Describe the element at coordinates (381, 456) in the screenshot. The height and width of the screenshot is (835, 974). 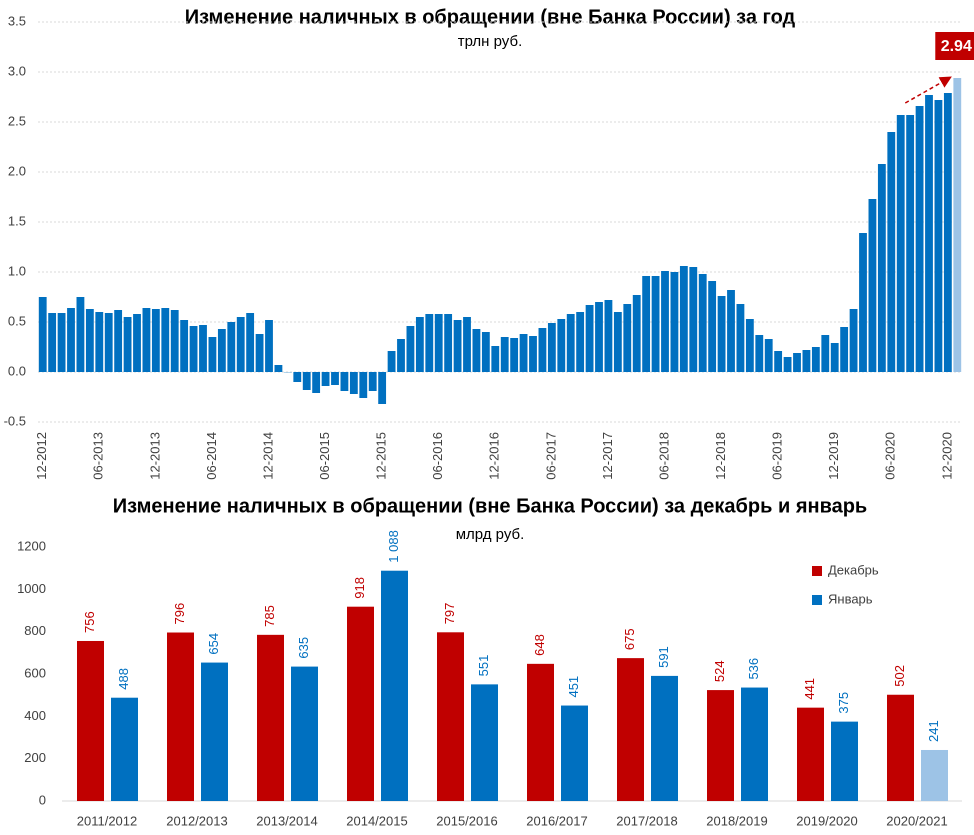
I see `x-tick-label: 12-2015` at that location.